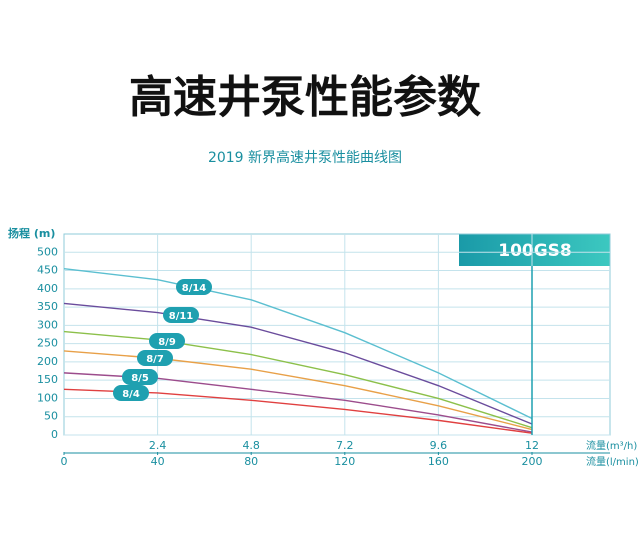 The width and height of the screenshot is (640, 535). I want to click on chart-subtitle: 2019 新界高速井泵性能曲线图, so click(305, 157).